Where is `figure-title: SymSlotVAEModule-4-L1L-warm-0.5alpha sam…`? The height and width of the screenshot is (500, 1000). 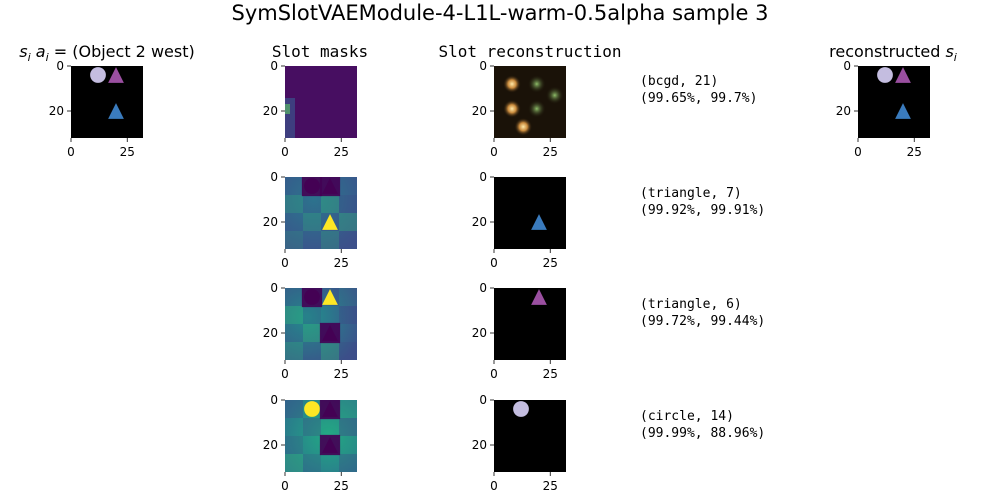
figure-title: SymSlotVAEModule-4-L1L-warm-0.5alpha sam… is located at coordinates (500, 13).